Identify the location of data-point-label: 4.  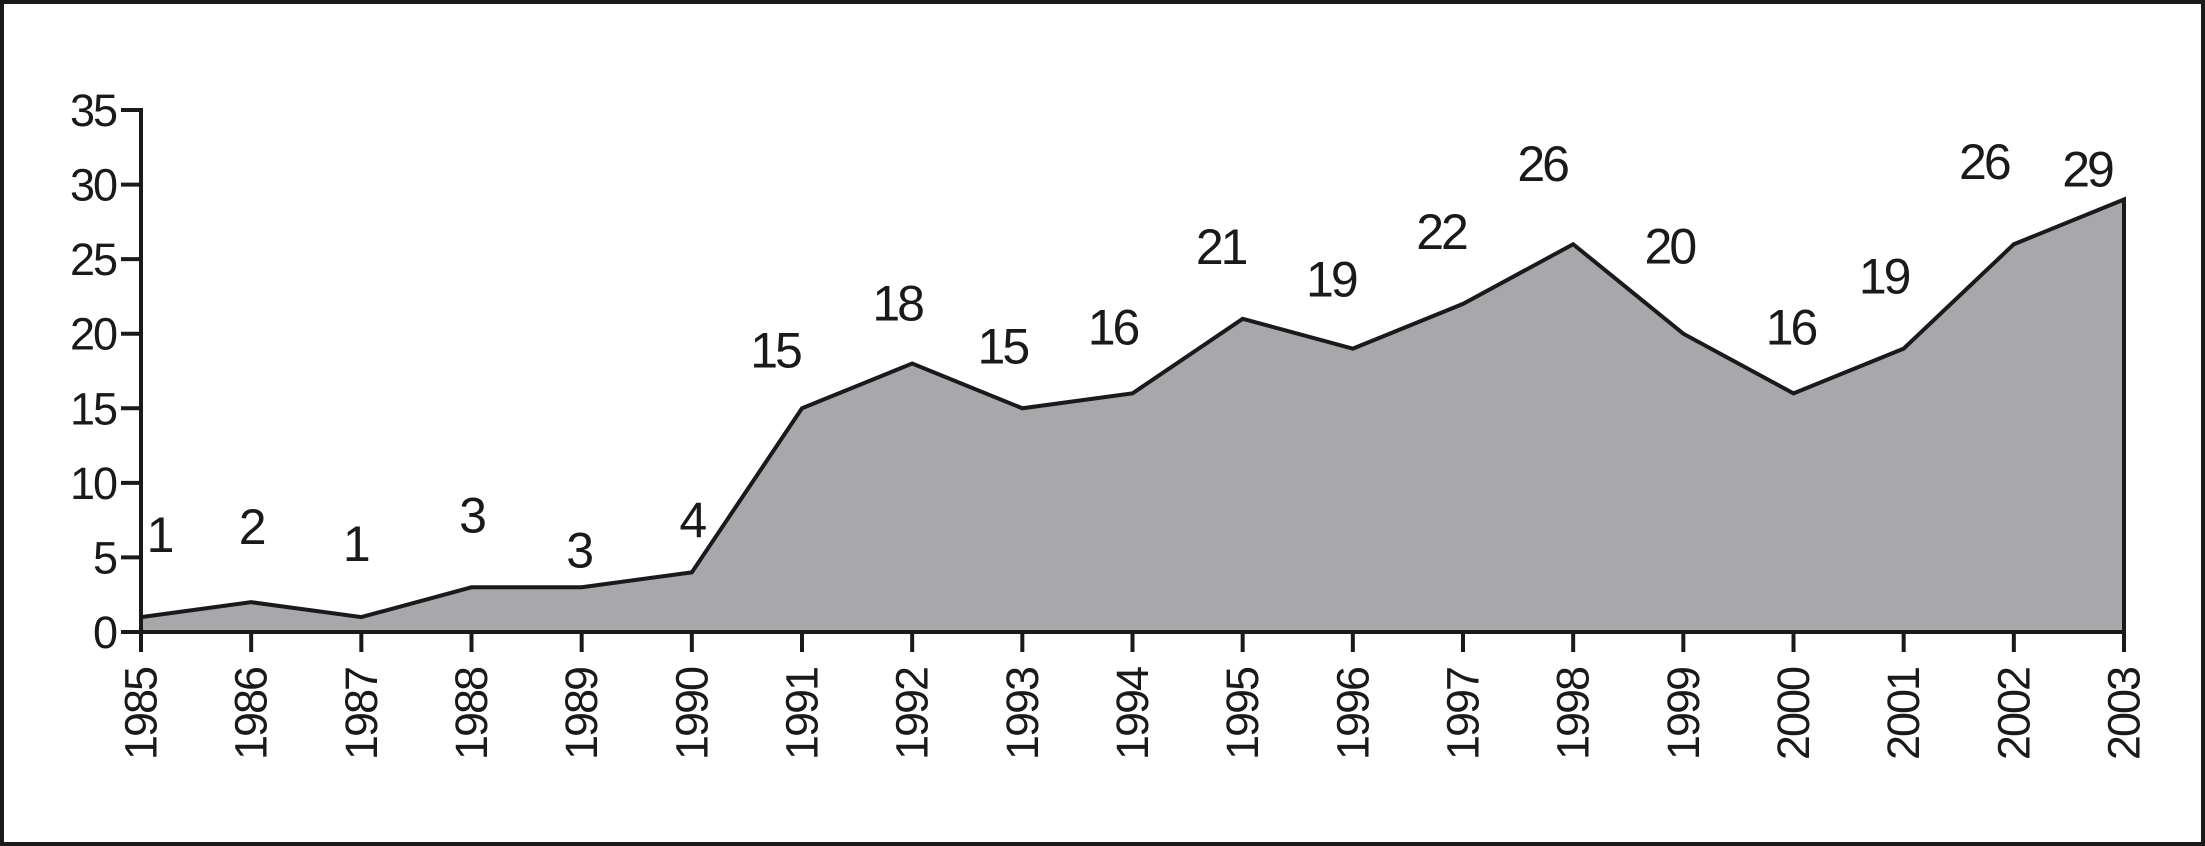
(692, 520).